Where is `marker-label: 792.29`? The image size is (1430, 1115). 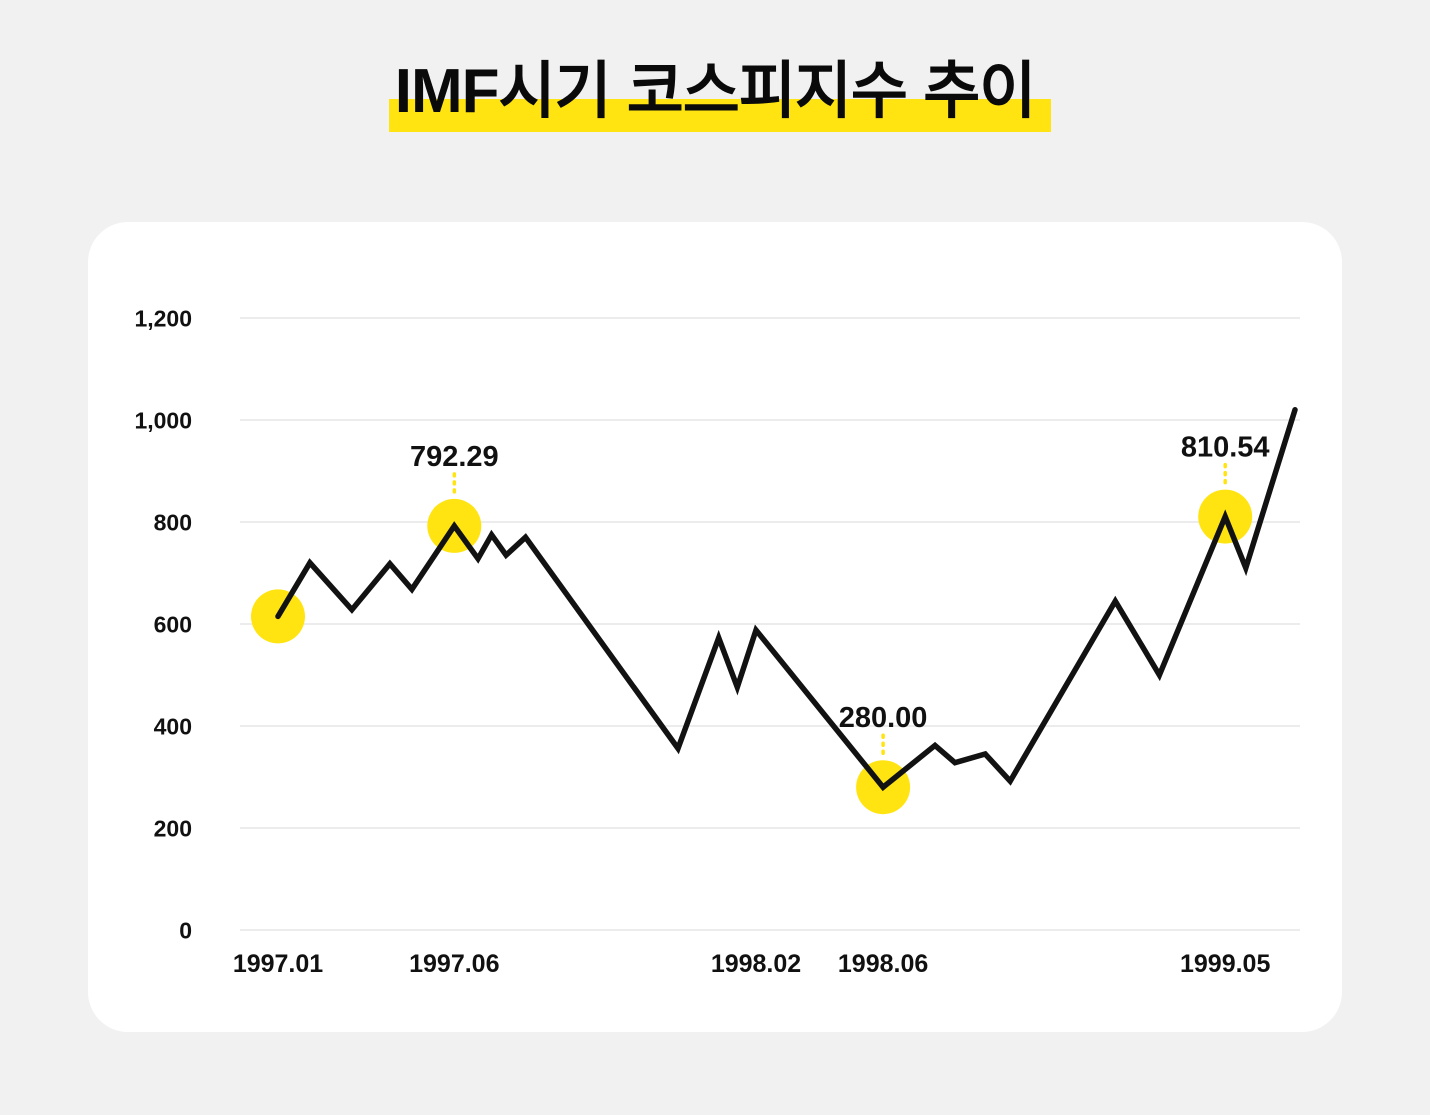 marker-label: 792.29 is located at coordinates (454, 457).